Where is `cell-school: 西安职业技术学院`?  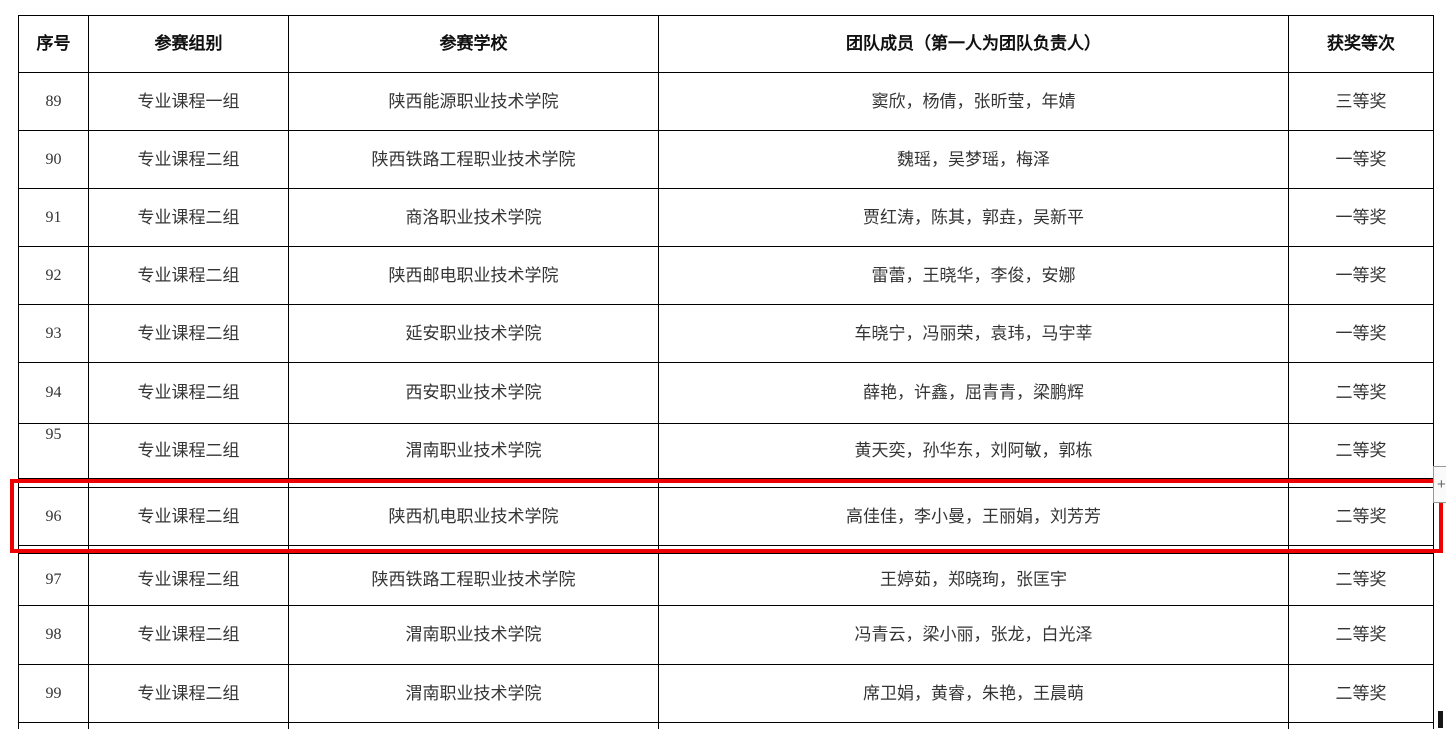
cell-school: 西安职业技术学院 is located at coordinates (474, 393).